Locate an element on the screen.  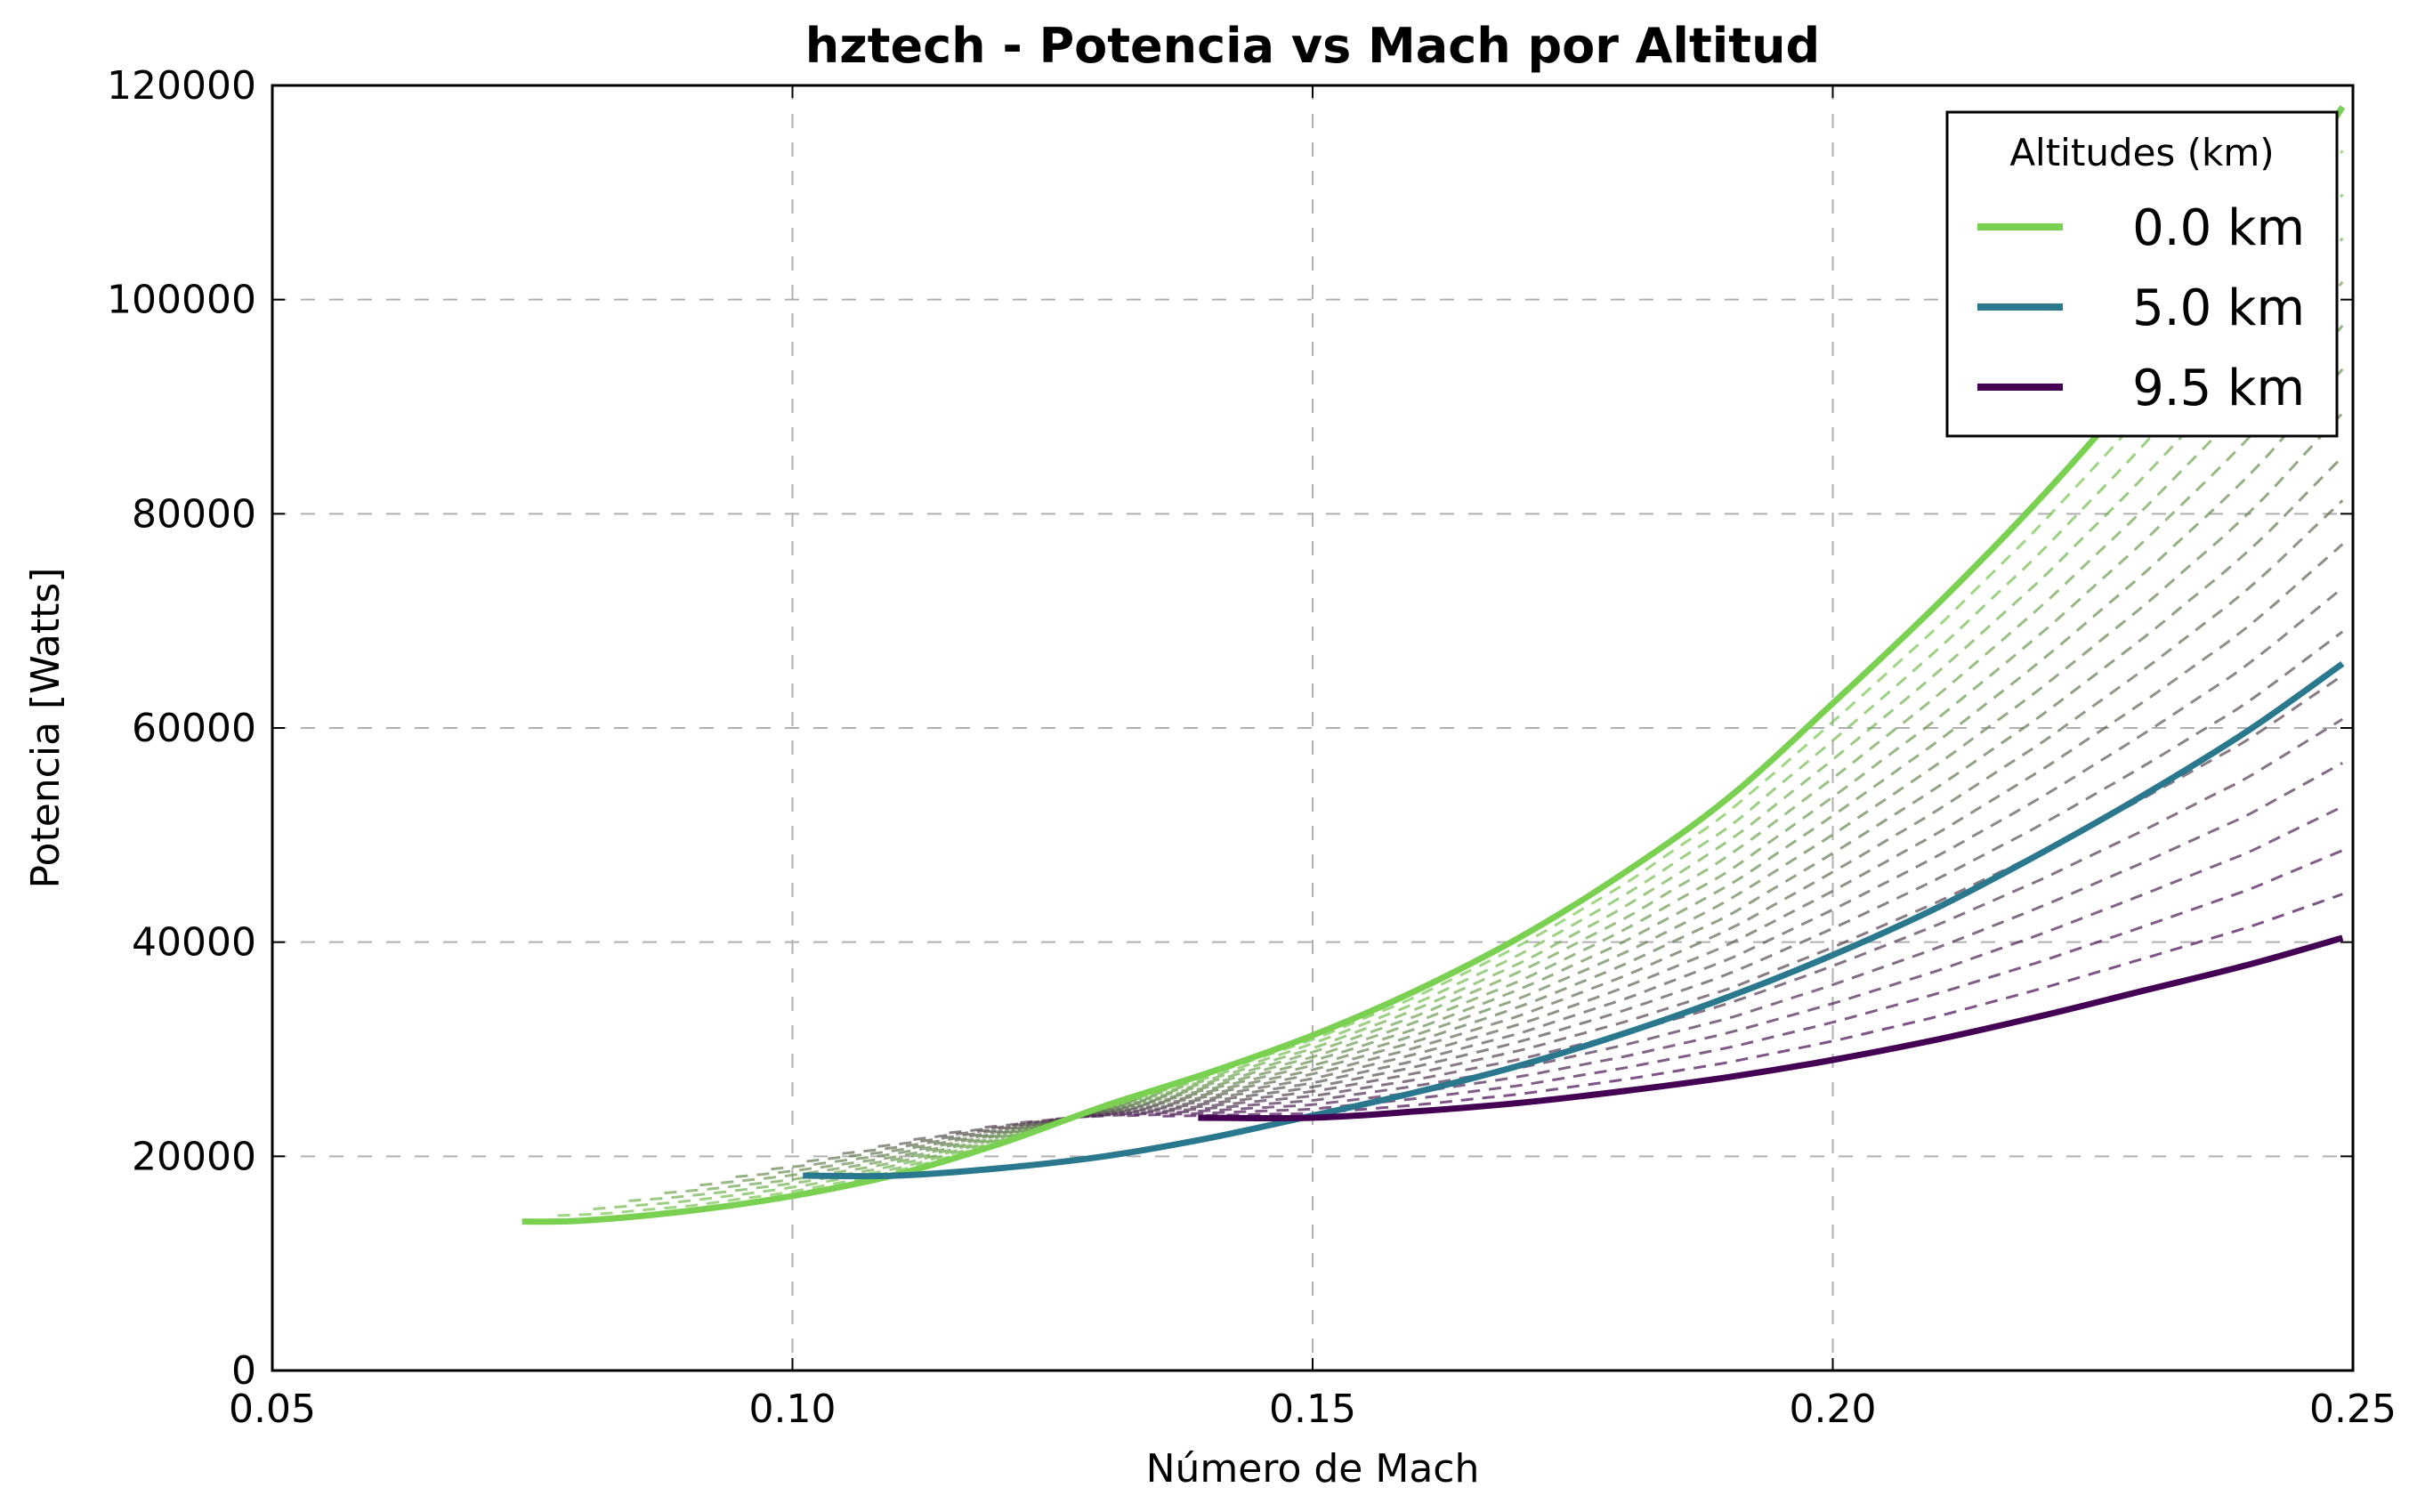
legend-title: Altitudes (km) is located at coordinates (2141, 152).